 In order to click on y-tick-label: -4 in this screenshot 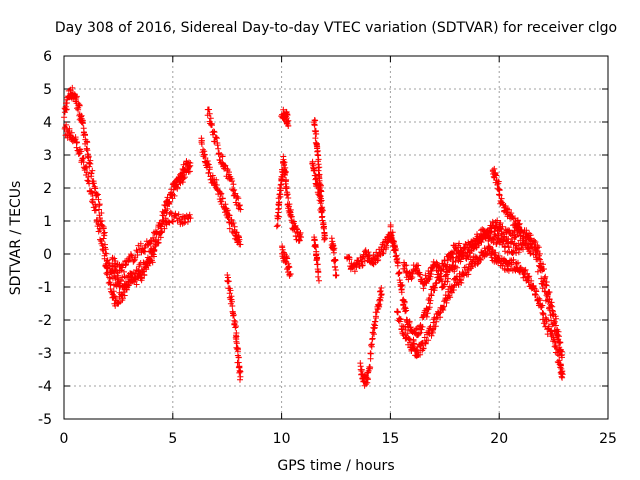, I will do `click(45, 387)`.